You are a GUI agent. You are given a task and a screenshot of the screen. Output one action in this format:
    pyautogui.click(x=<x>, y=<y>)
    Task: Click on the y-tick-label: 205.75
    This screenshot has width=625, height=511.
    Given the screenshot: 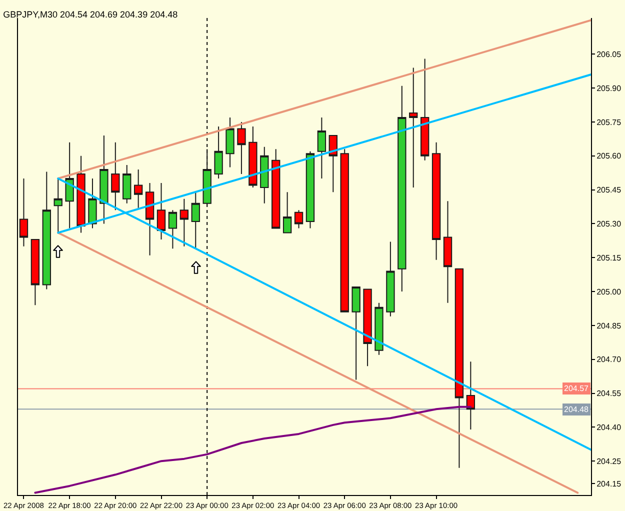 What is the action you would take?
    pyautogui.click(x=609, y=122)
    